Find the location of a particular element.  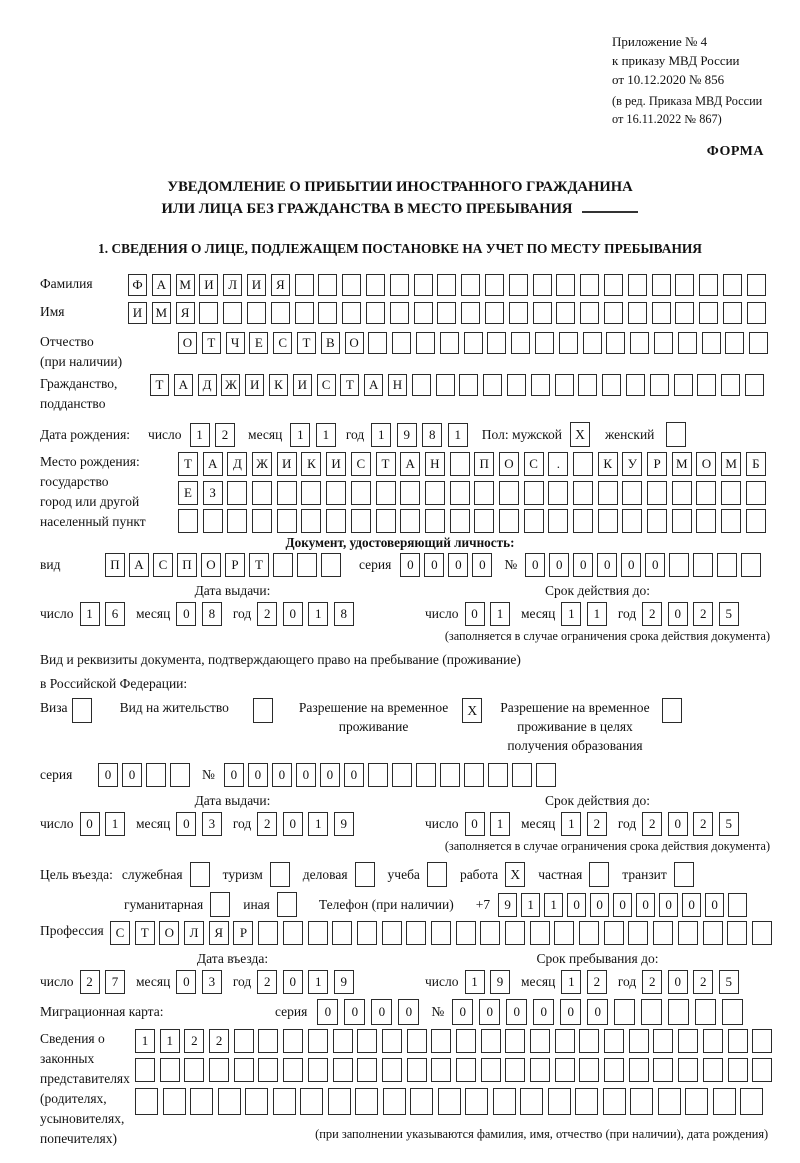

char-cell: Р is located at coordinates (243, 933).